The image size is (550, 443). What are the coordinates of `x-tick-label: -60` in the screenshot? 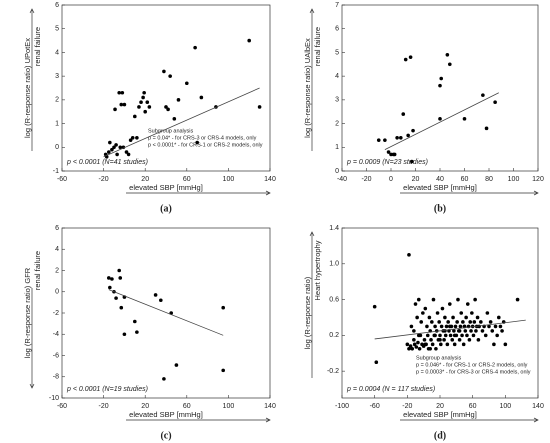 It's located at (62, 406).